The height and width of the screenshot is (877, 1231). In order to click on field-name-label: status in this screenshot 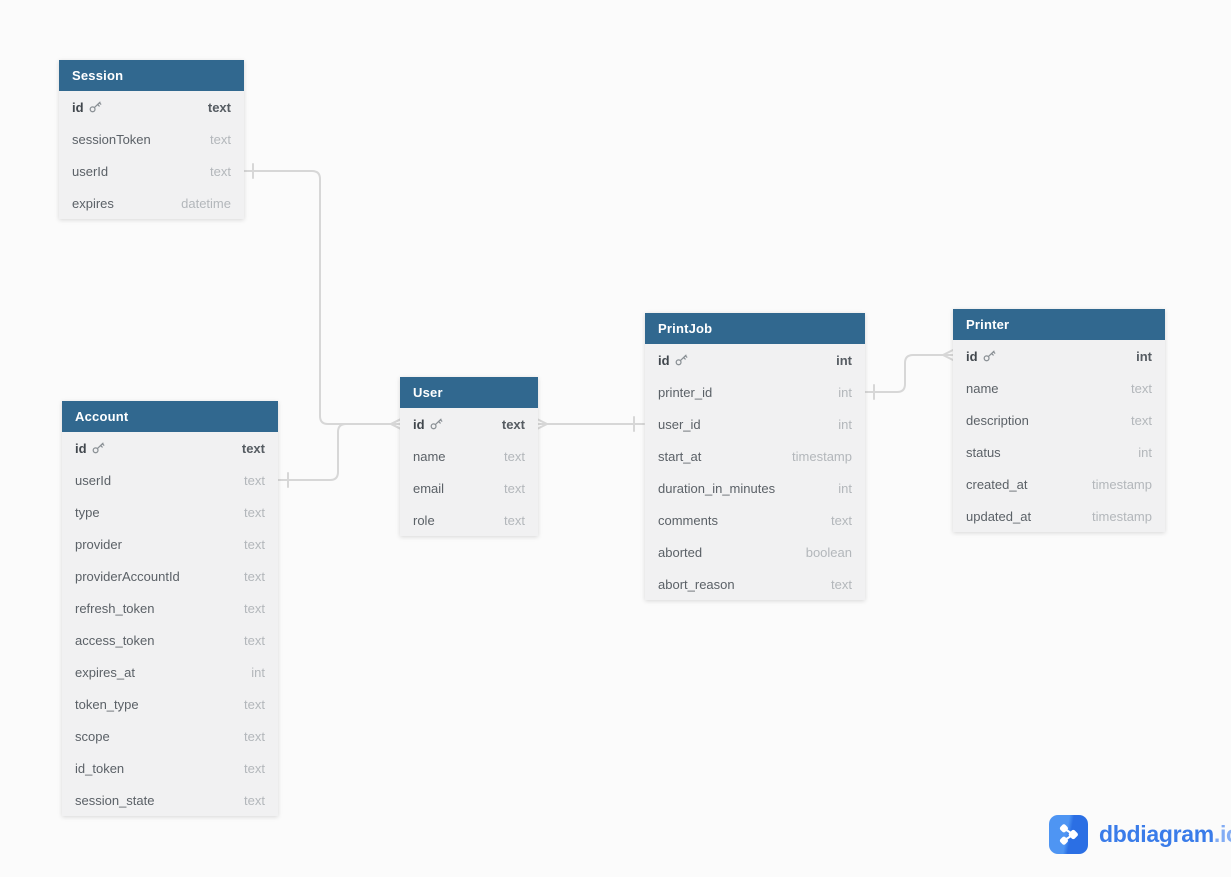, I will do `click(983, 452)`.